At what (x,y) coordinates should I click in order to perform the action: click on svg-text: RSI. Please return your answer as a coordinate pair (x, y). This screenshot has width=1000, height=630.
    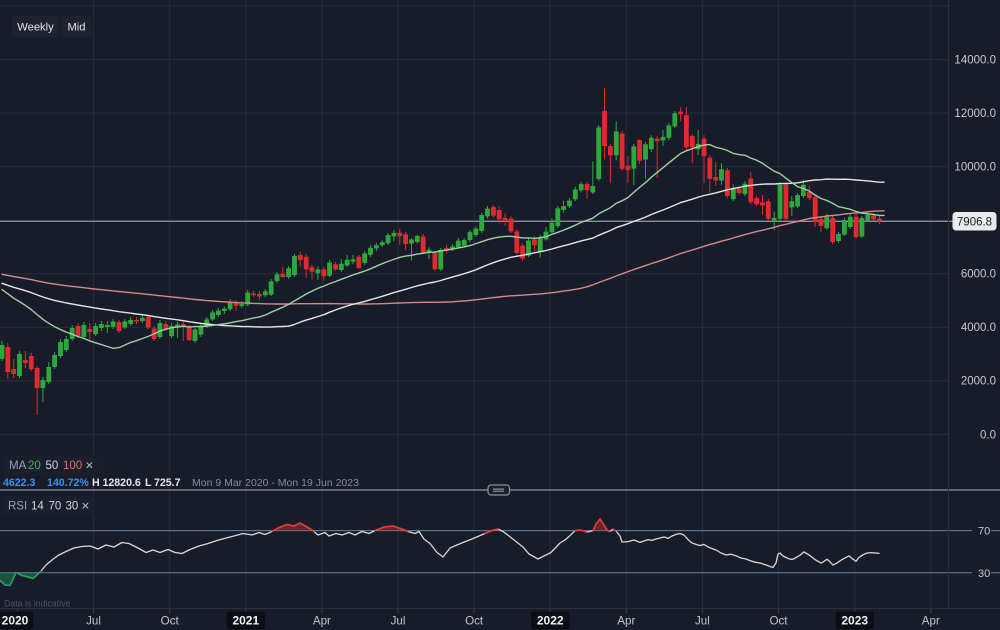
    Looking at the image, I should click on (17, 507).